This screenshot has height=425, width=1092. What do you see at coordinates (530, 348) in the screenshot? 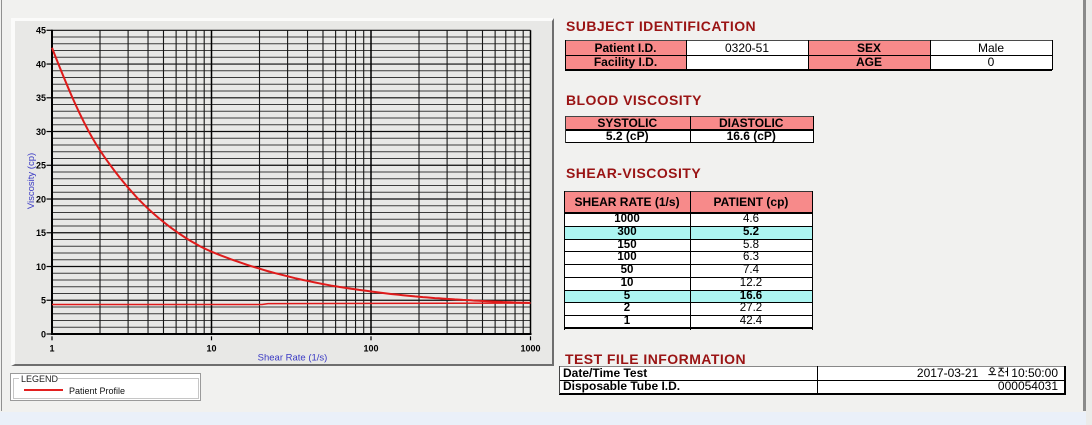
I see `svg-text: 1000` at bounding box center [530, 348].